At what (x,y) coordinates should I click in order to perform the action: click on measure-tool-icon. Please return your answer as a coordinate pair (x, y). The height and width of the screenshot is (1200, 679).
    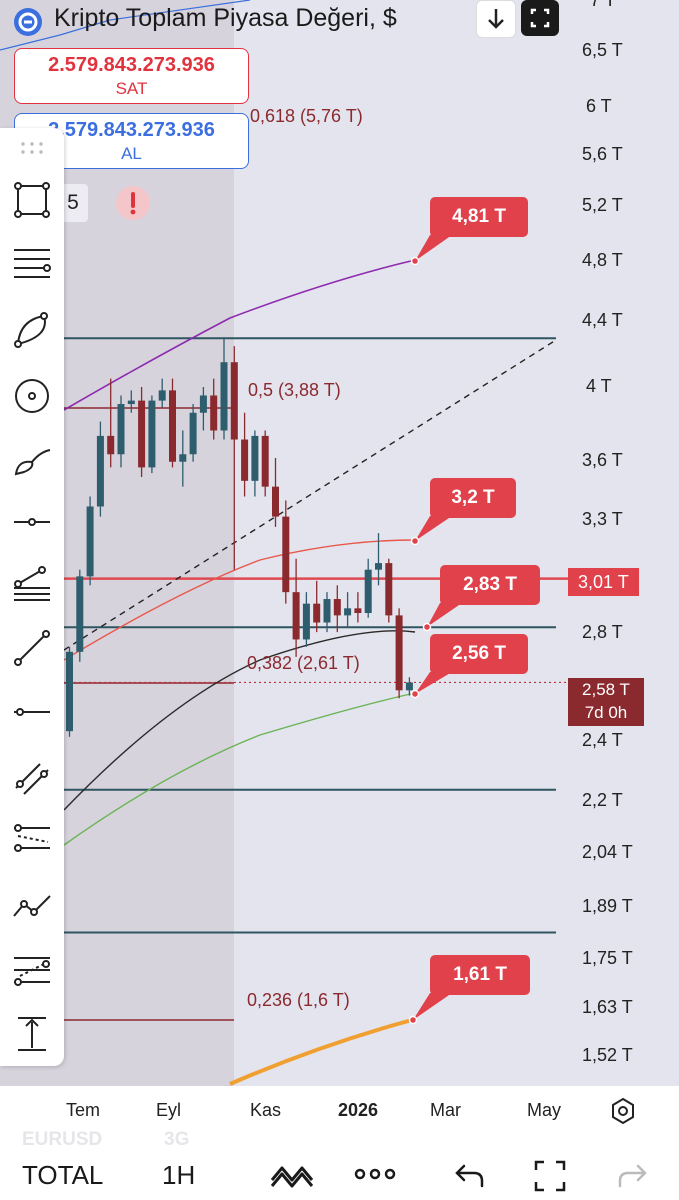
    Looking at the image, I should click on (32, 1034).